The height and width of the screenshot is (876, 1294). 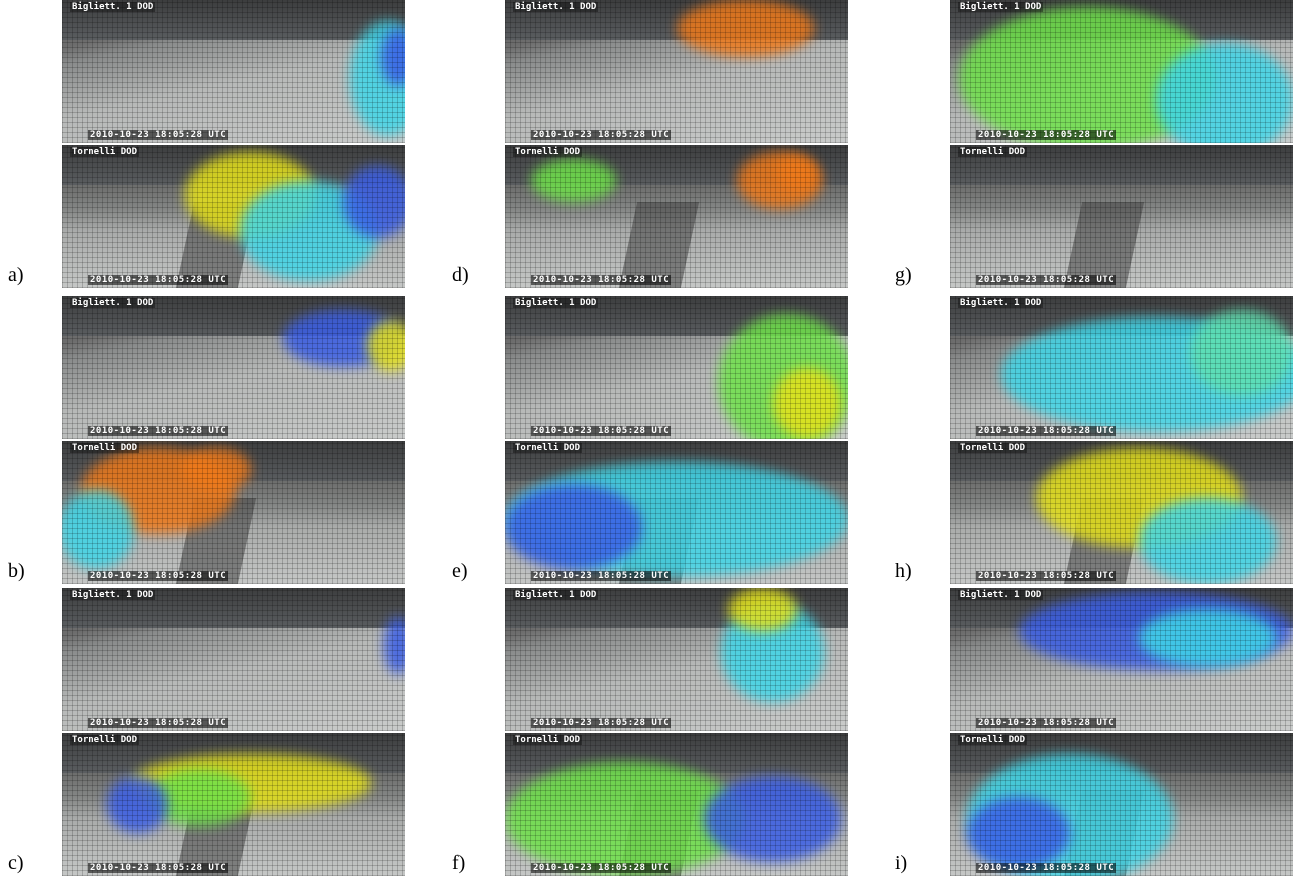 What do you see at coordinates (903, 275) in the screenshot?
I see `panel-label: g)` at bounding box center [903, 275].